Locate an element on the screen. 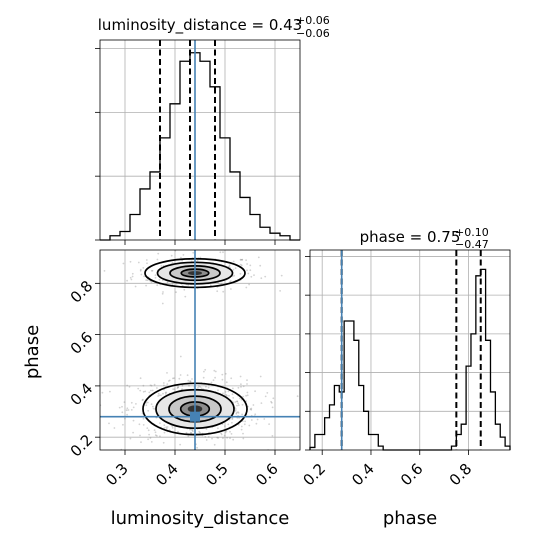  x-axis-label-luminosity-distance: luminosity_distance is located at coordinates (200, 518).